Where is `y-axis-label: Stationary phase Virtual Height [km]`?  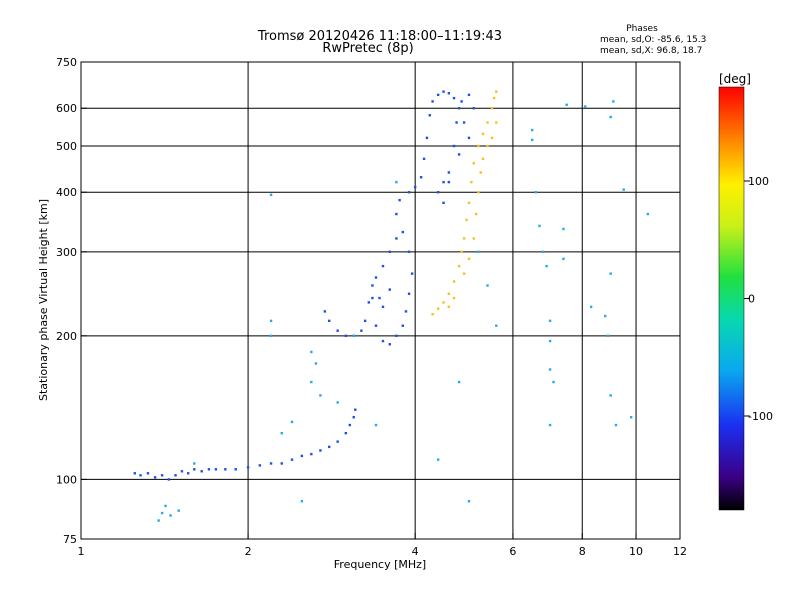
y-axis-label: Stationary phase Virtual Height [km] is located at coordinates (43, 300).